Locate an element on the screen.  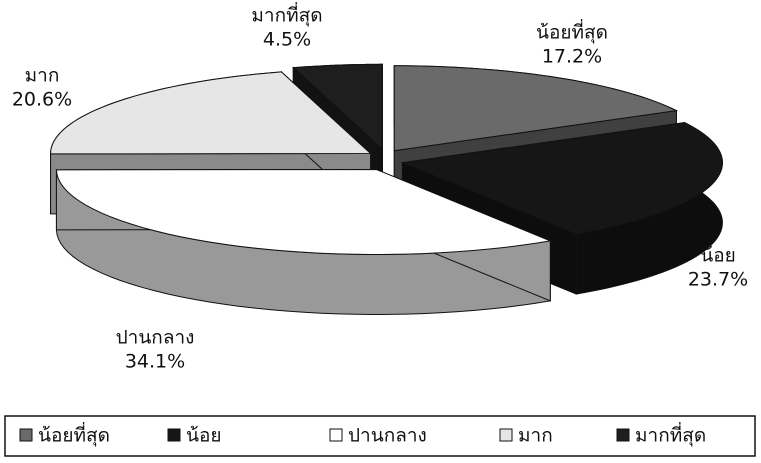
legend-box is located at coordinates (380, 436).